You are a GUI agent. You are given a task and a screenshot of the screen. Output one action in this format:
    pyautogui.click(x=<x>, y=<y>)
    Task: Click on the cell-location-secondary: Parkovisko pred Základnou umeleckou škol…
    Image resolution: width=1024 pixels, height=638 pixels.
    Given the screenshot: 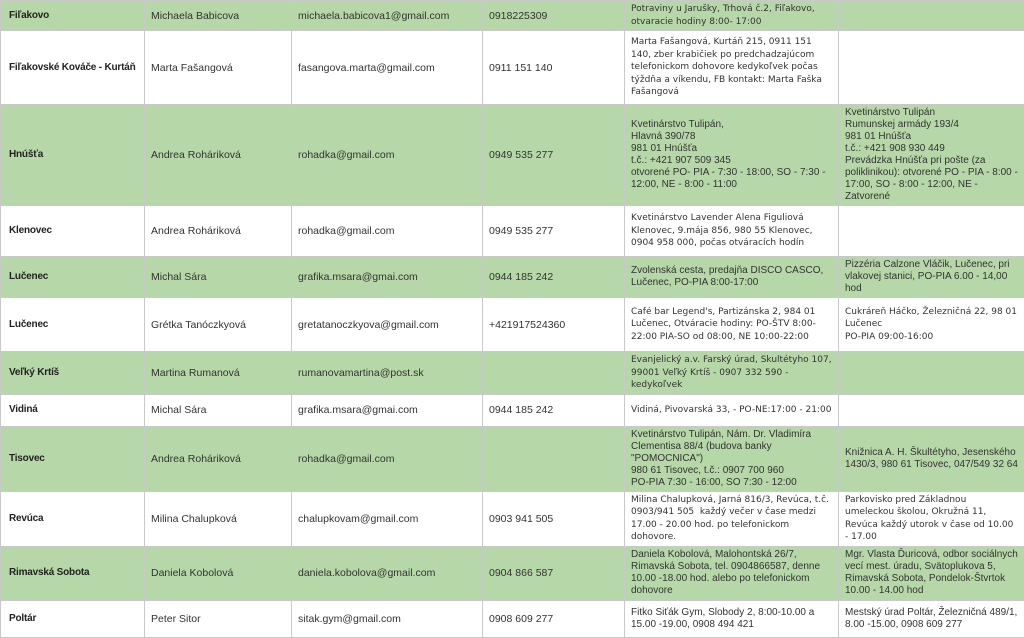 What is the action you would take?
    pyautogui.click(x=931, y=518)
    